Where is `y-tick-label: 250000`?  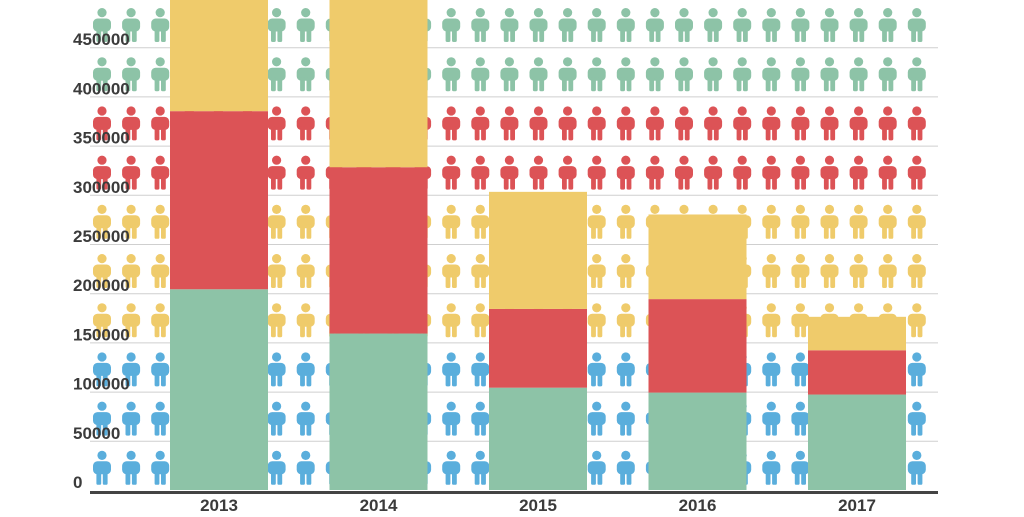 y-tick-label: 250000 is located at coordinates (101, 236).